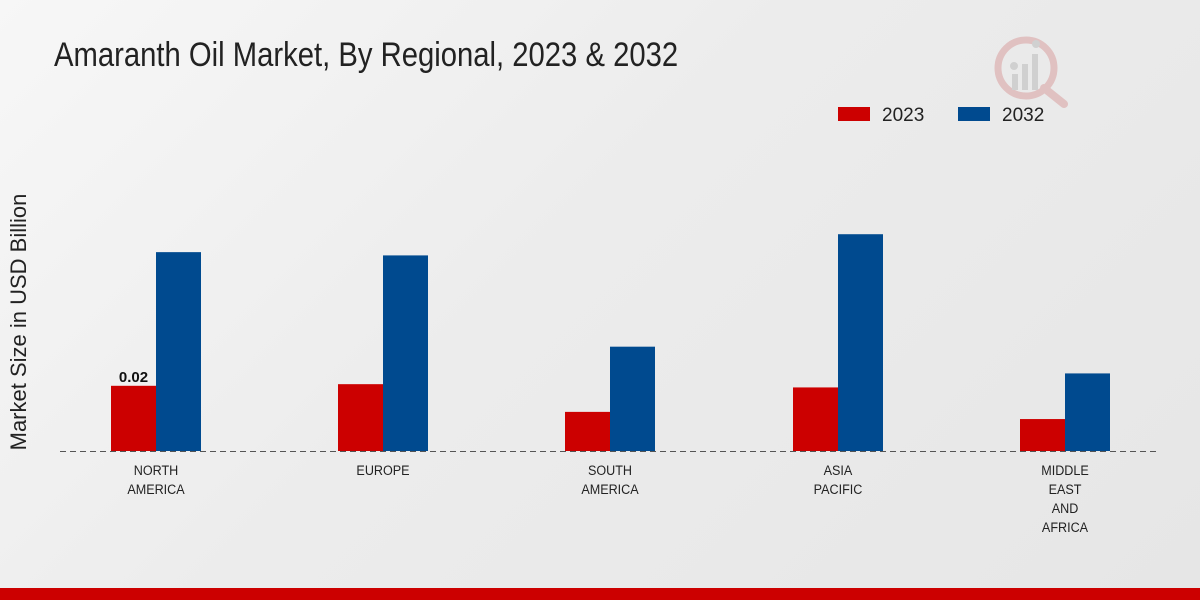  Describe the element at coordinates (405, 353) in the screenshot. I see `bar-2032-europe` at that location.